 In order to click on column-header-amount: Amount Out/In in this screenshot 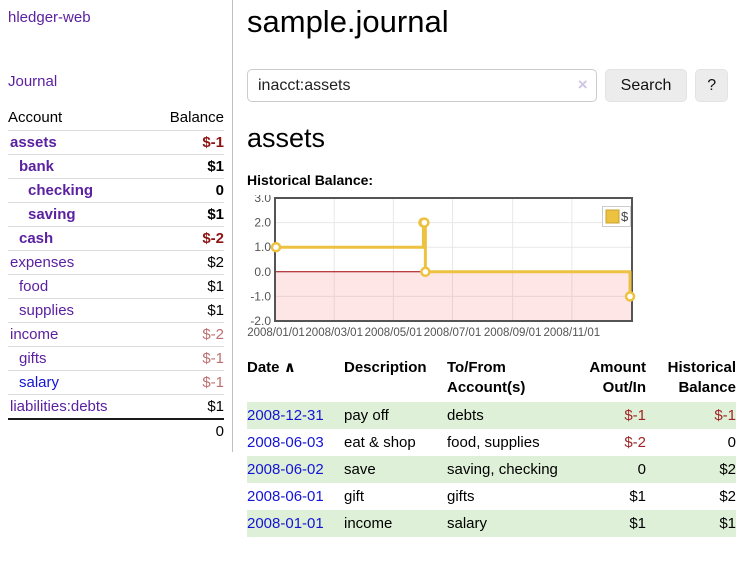, I will do `click(617, 377)`.